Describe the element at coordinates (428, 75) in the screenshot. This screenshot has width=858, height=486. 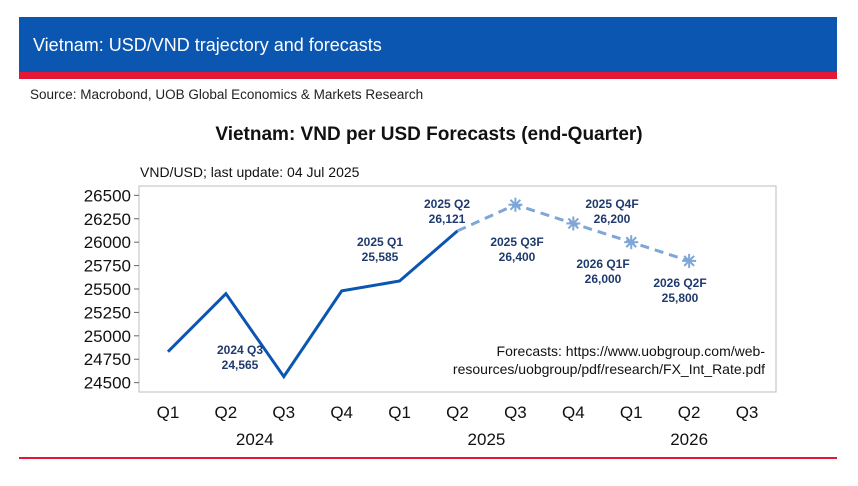
I see `header-stripe` at that location.